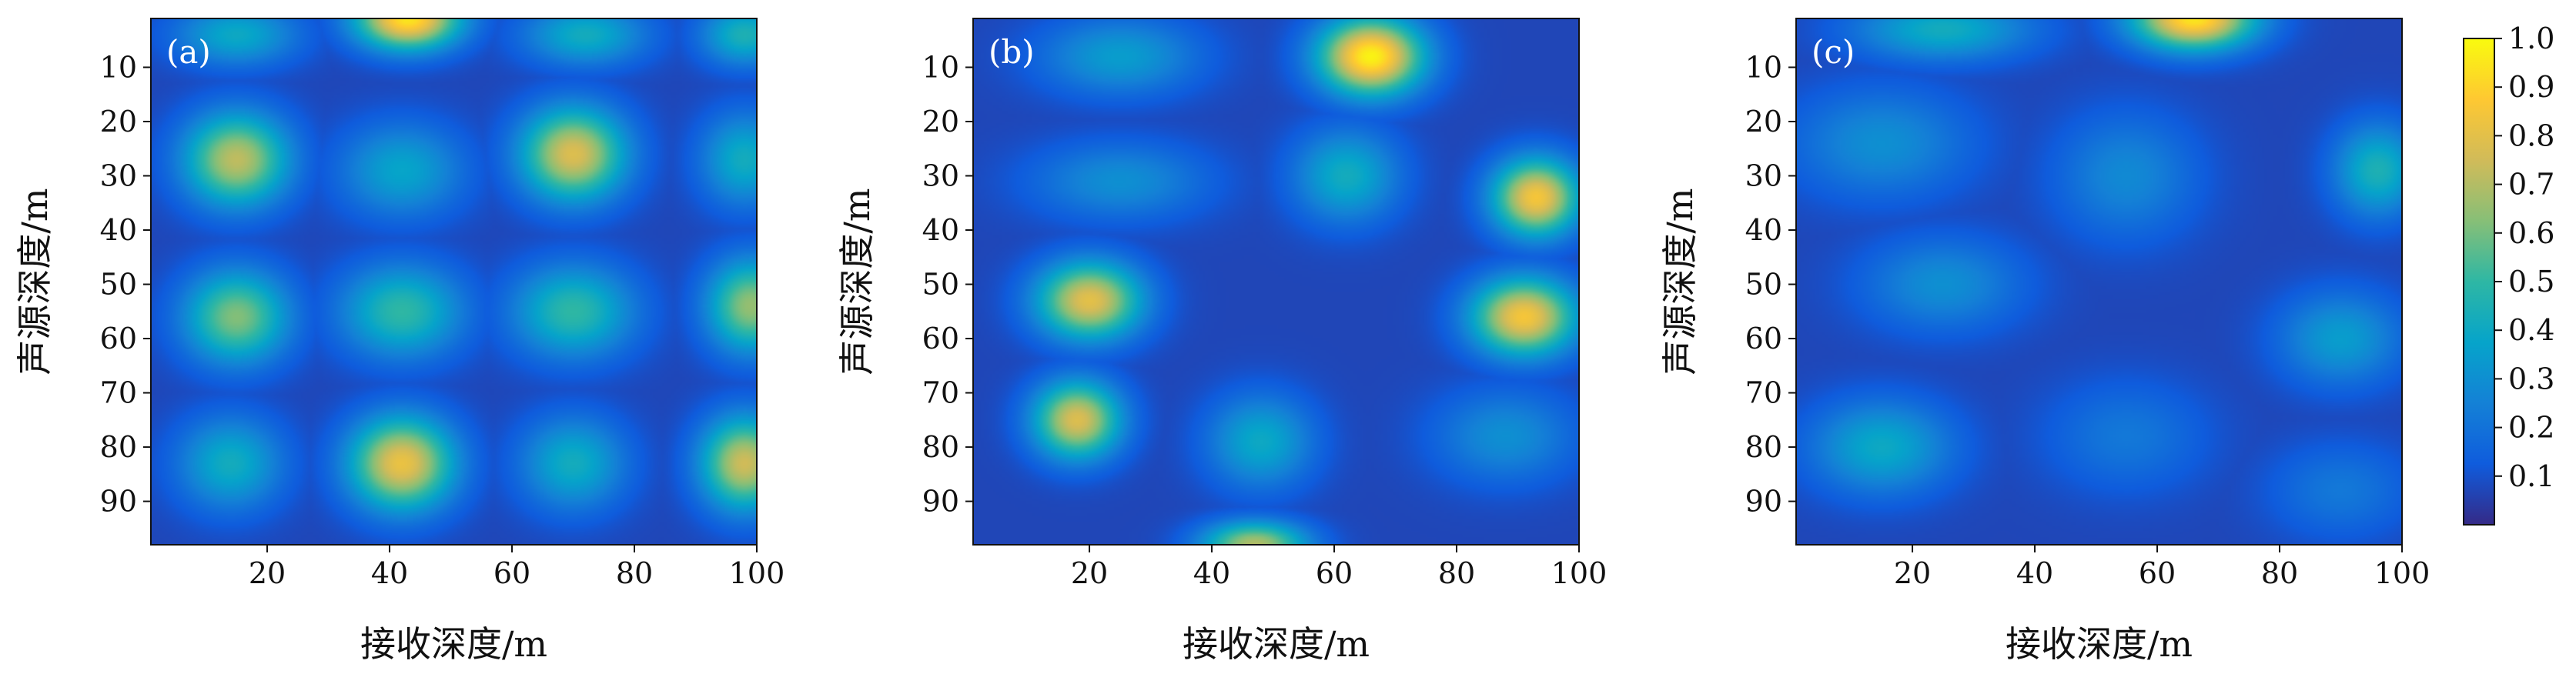  I want to click on colorbar-tick-label: 0.8, so click(2531, 135).